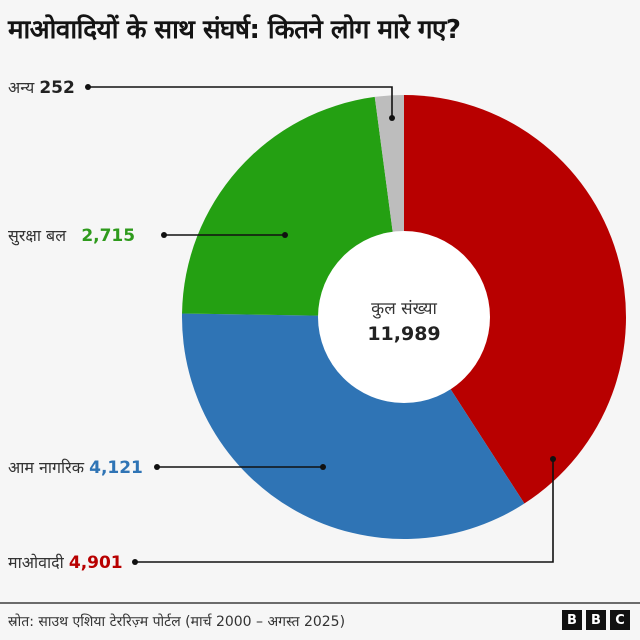 The width and height of the screenshot is (640, 640). I want to click on total-value: 11,989, so click(404, 334).